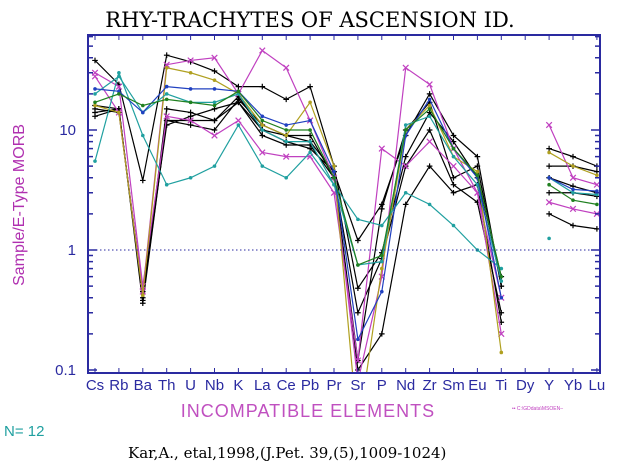 The width and height of the screenshot is (620, 464). I want to click on x-axis-label: INCOMPATIBLE ELEMENTS, so click(308, 411).